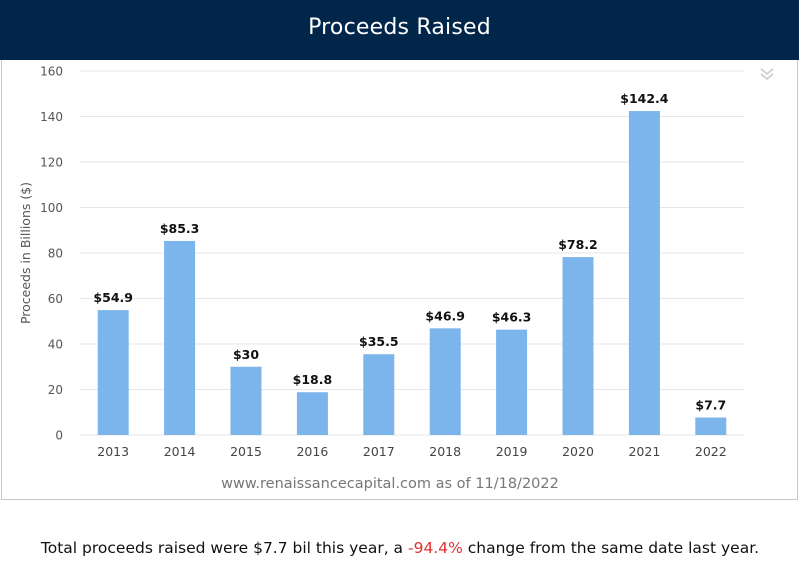 Image resolution: width=800 pixels, height=566 pixels. What do you see at coordinates (180, 451) in the screenshot?
I see `x-tick-label: 2014` at bounding box center [180, 451].